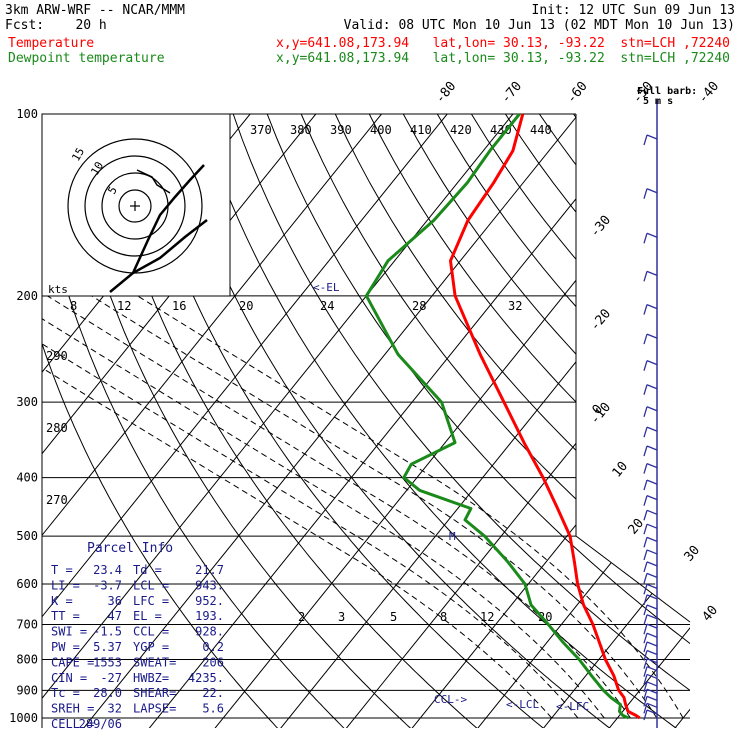 The width and height of the screenshot is (740, 740). I want to click on mixing-ratio-label: 28, so click(419, 306).